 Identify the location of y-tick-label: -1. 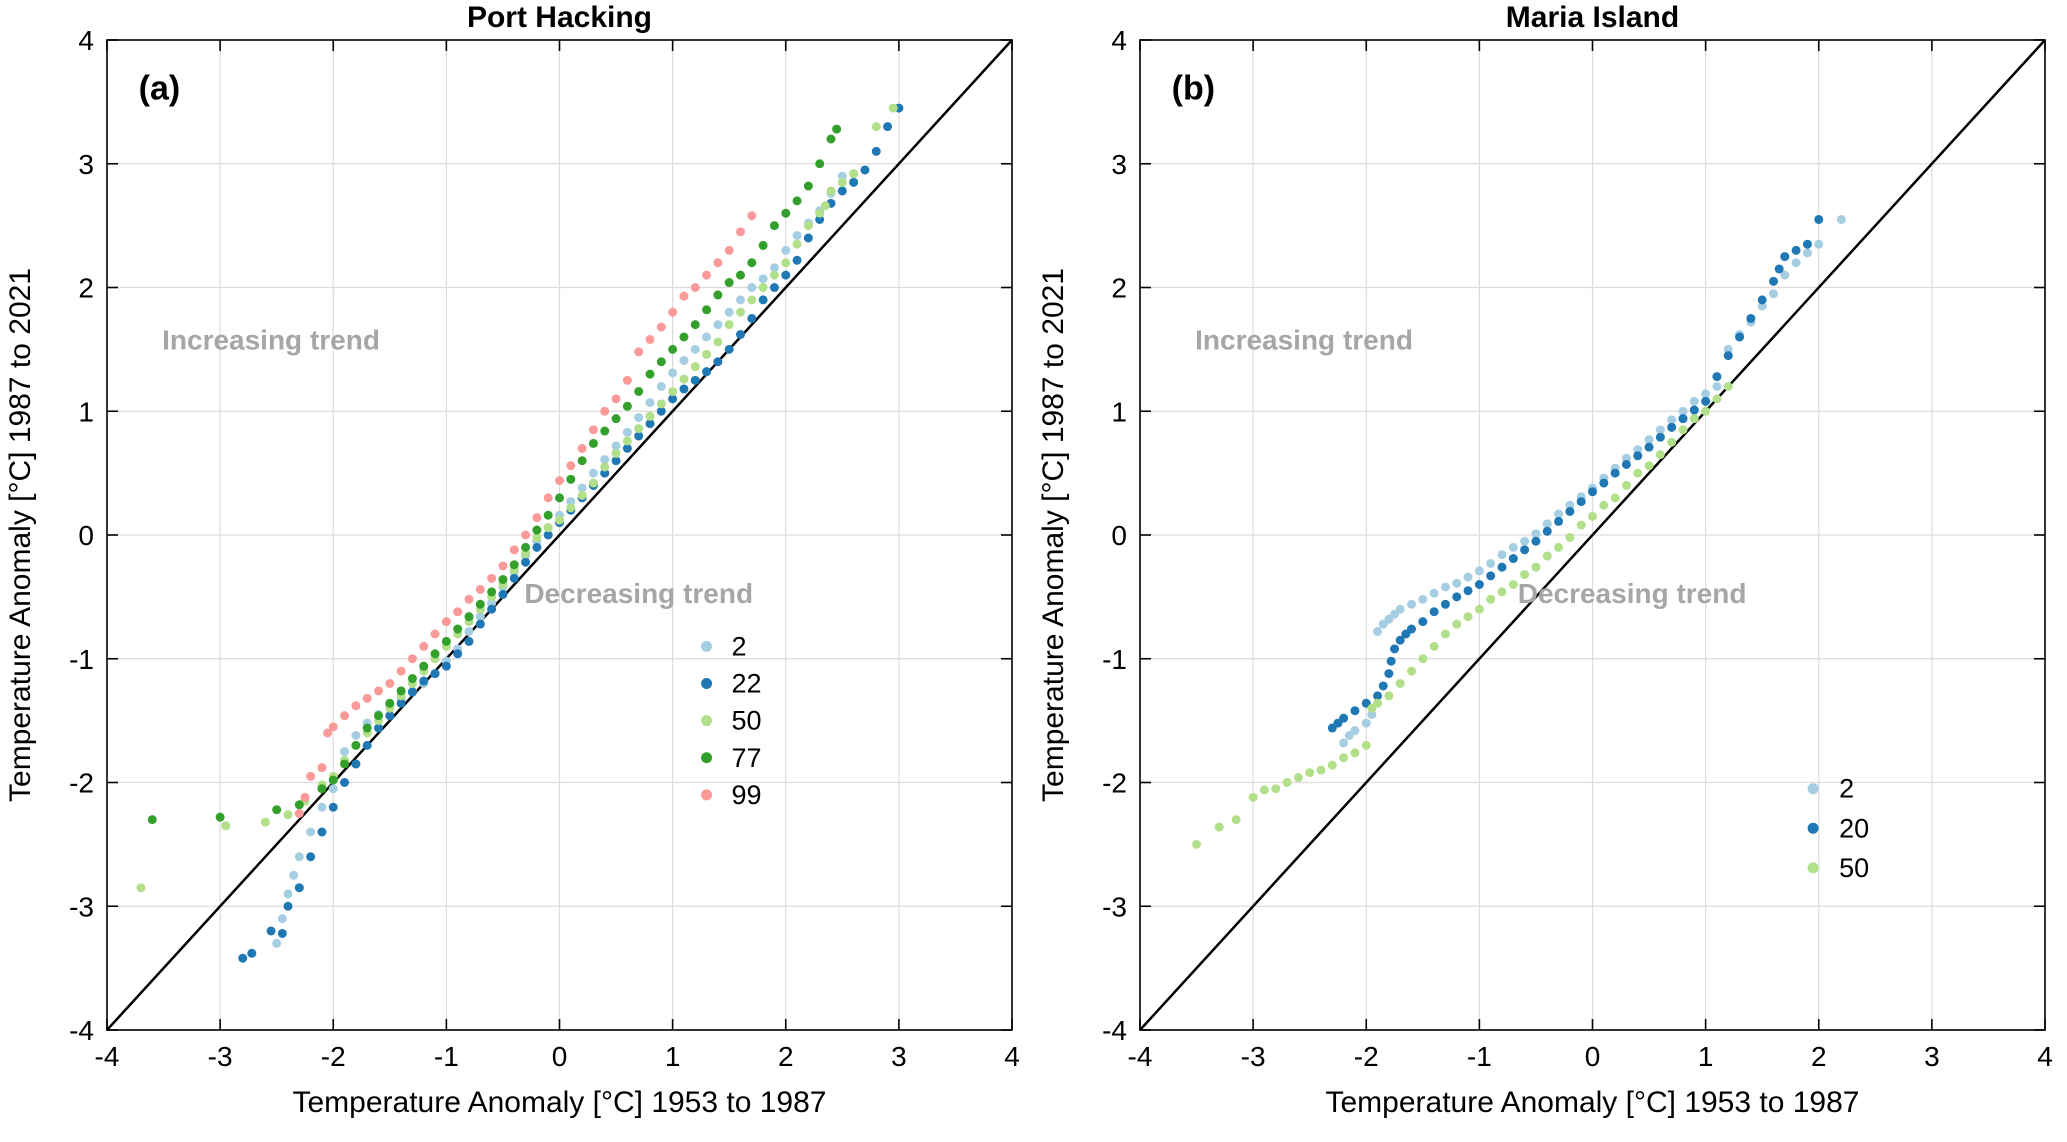
(1114, 659).